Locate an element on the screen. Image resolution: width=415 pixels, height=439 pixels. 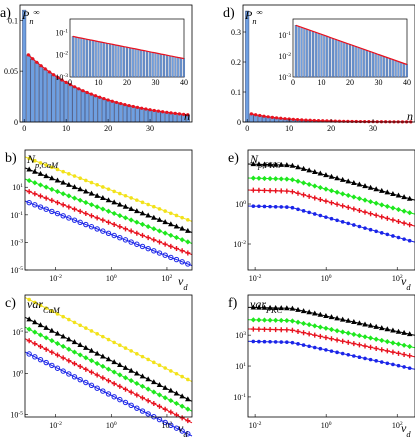
inset-fit-line is located at coordinates (351, 45).